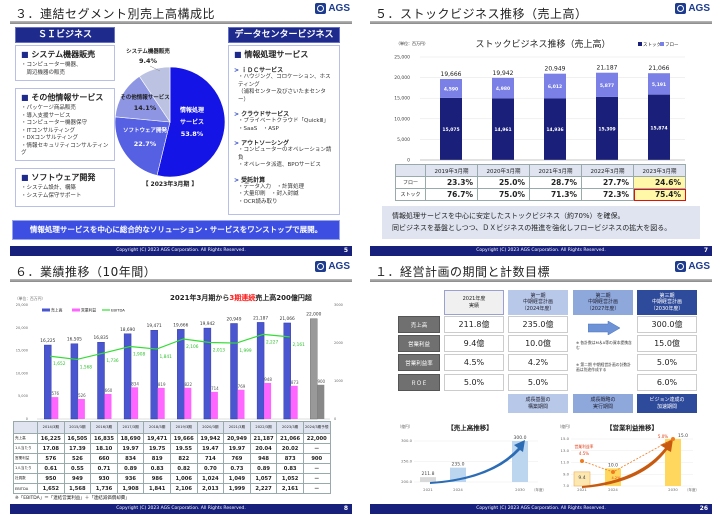 The height and width of the screenshot is (515, 720). Describe the element at coordinates (412, 43) in the screenshot. I see `unit-label: （単位：百万円）` at that location.